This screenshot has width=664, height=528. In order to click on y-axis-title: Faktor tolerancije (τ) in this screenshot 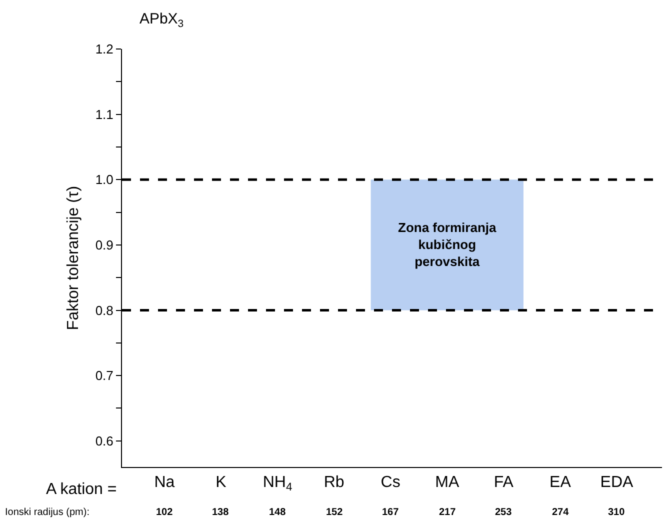, I will do `click(73, 258)`.